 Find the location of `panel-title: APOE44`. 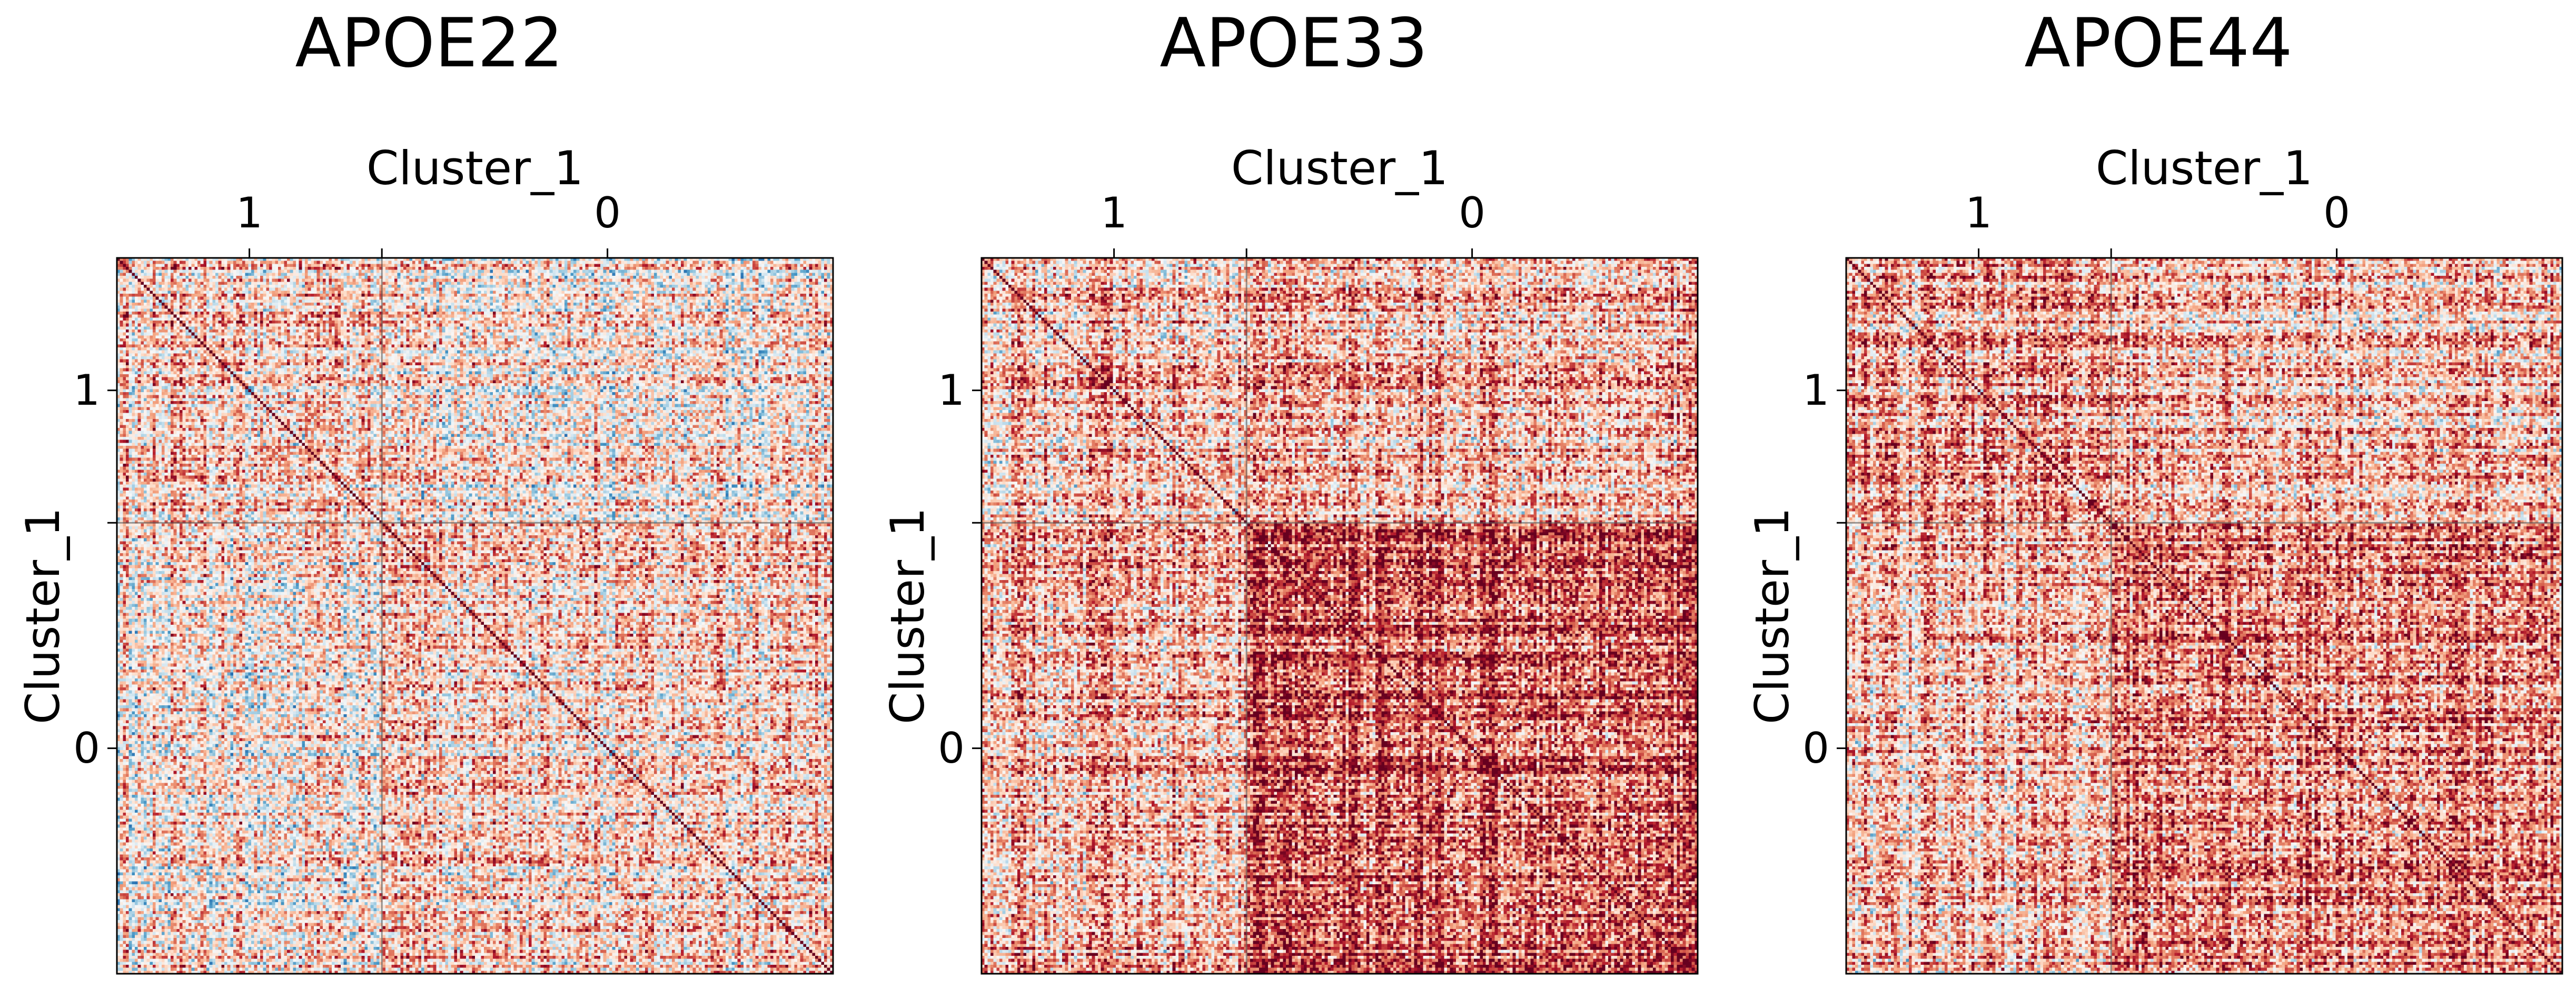

panel-title: APOE44 is located at coordinates (2158, 43).